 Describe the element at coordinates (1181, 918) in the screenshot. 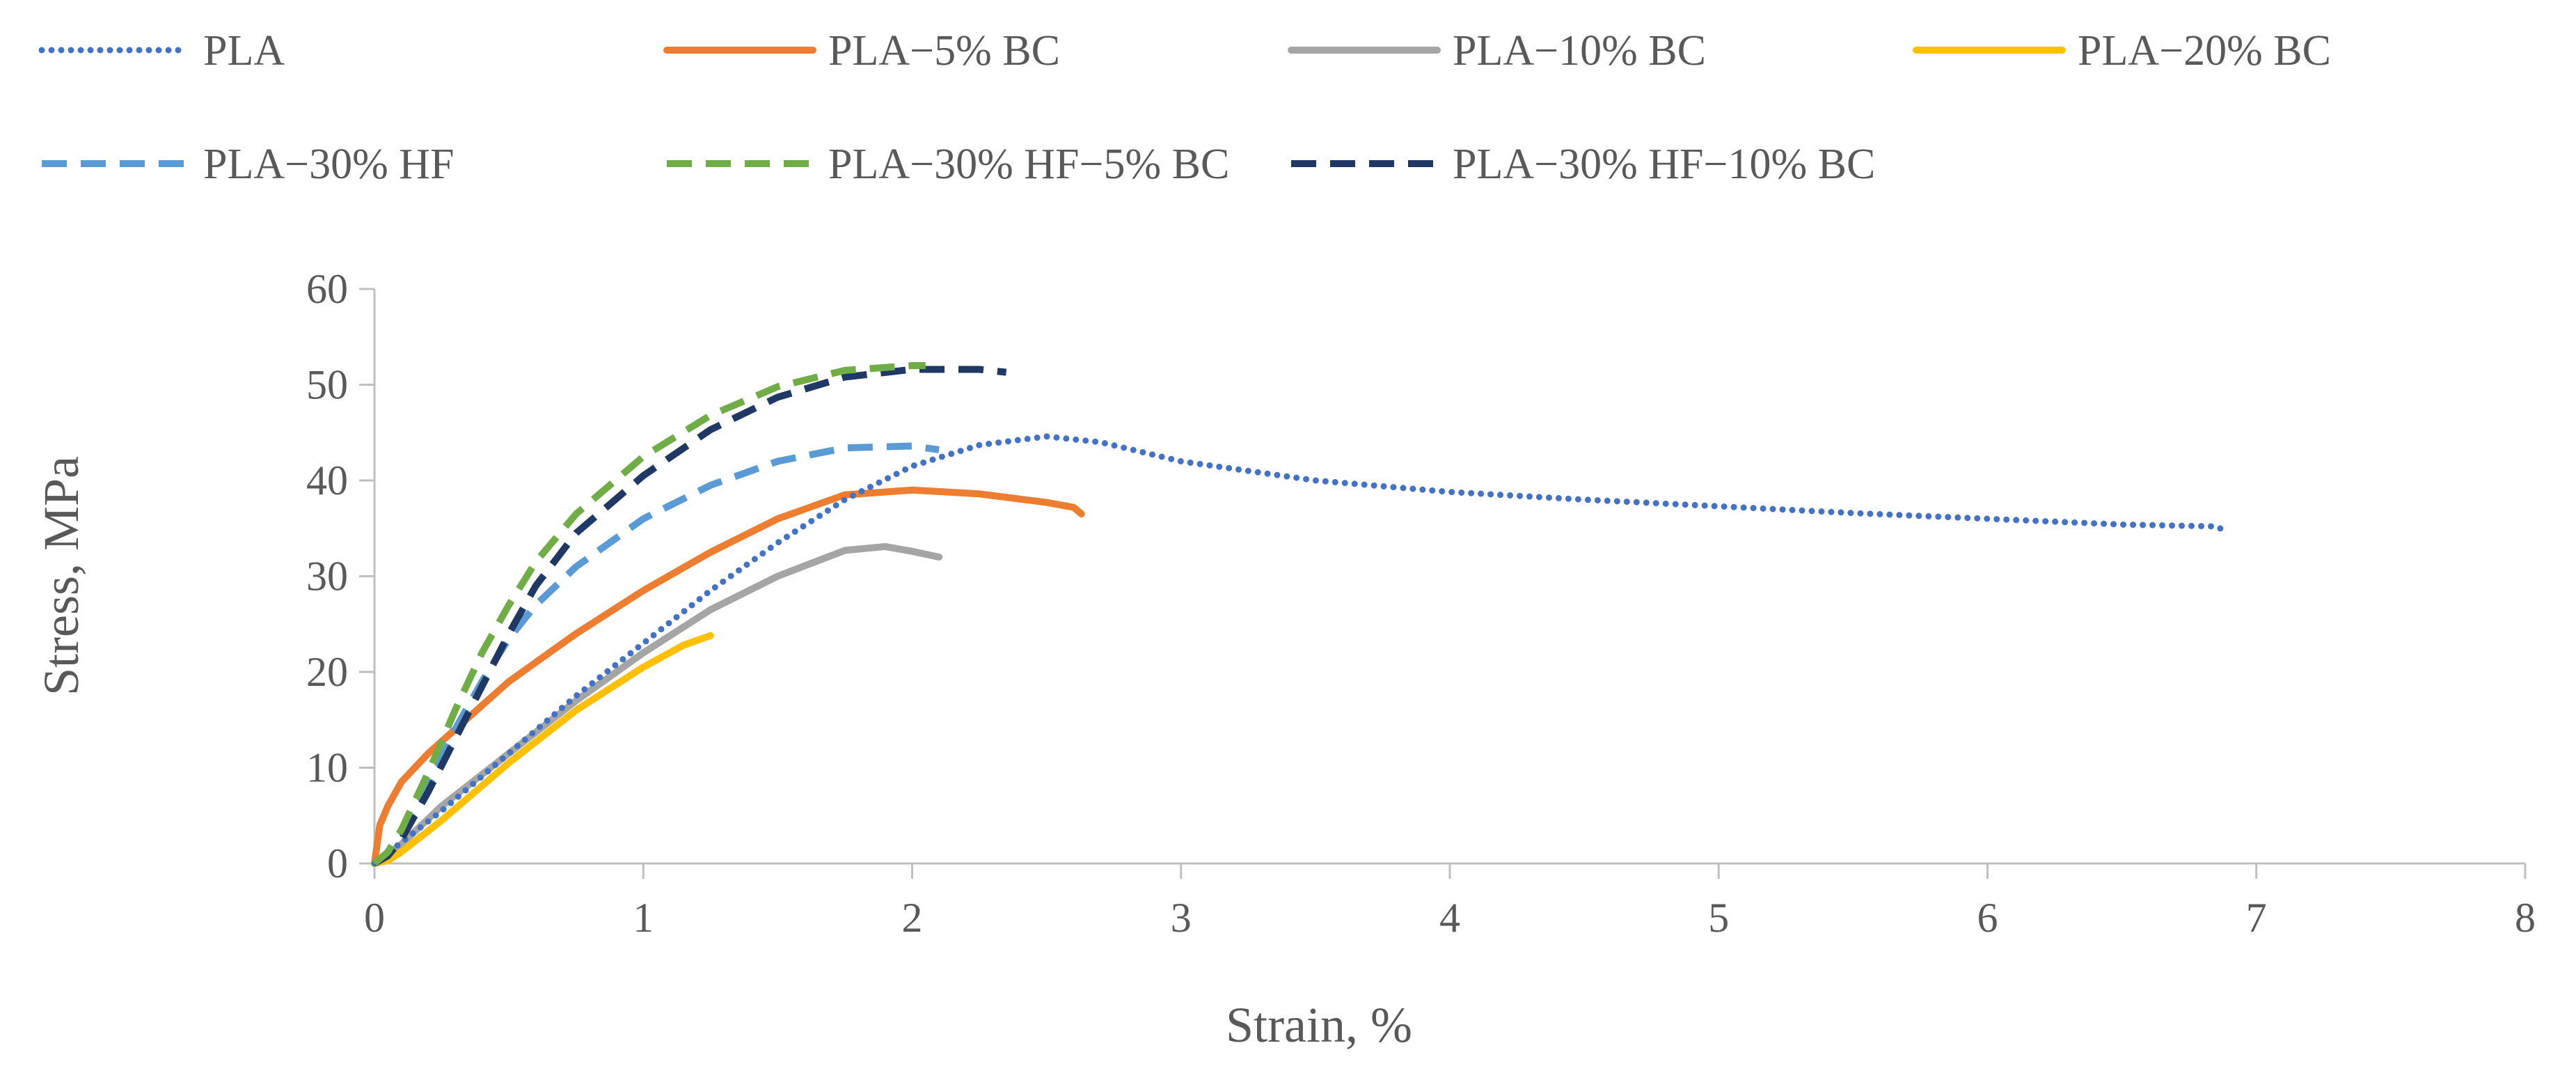

I see `x-tick-label: 3` at that location.